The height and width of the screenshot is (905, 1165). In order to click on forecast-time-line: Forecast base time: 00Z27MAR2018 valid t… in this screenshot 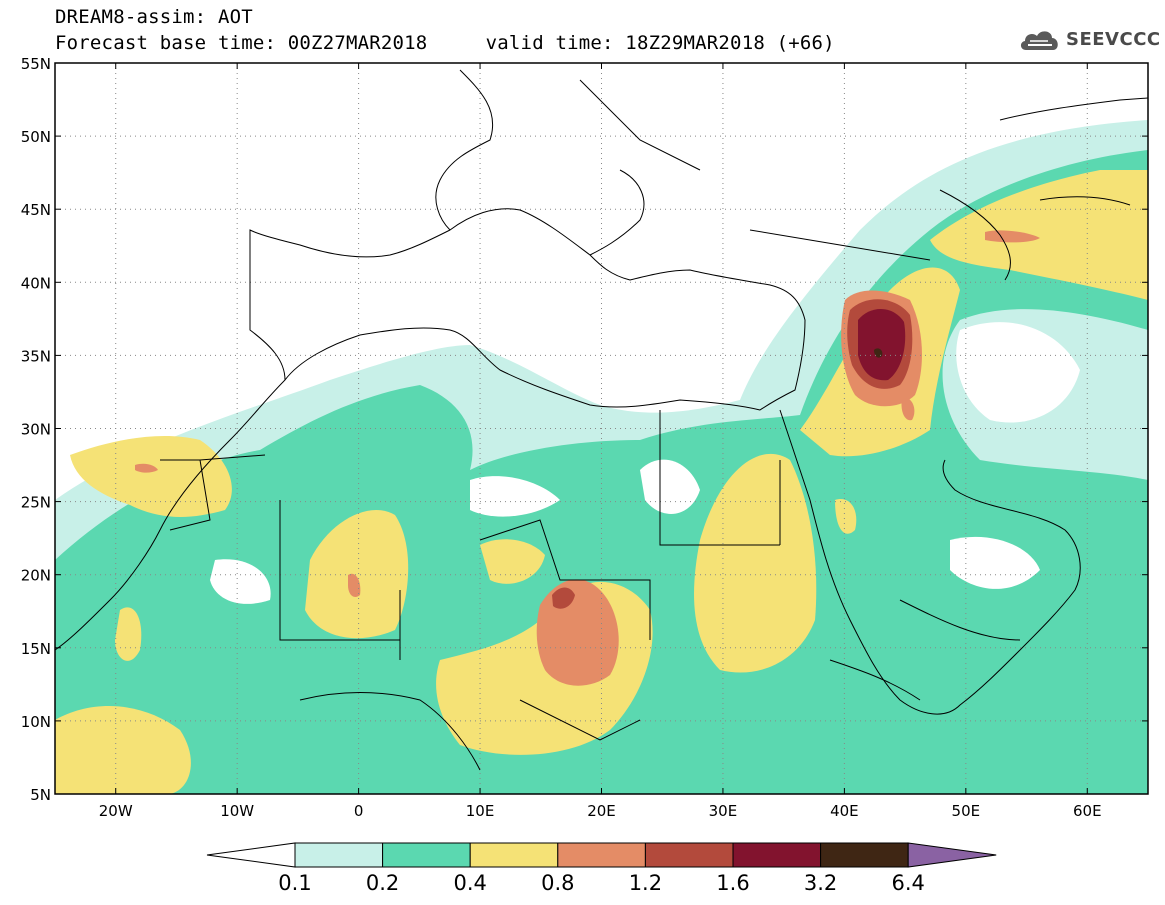, I will do `click(445, 43)`.